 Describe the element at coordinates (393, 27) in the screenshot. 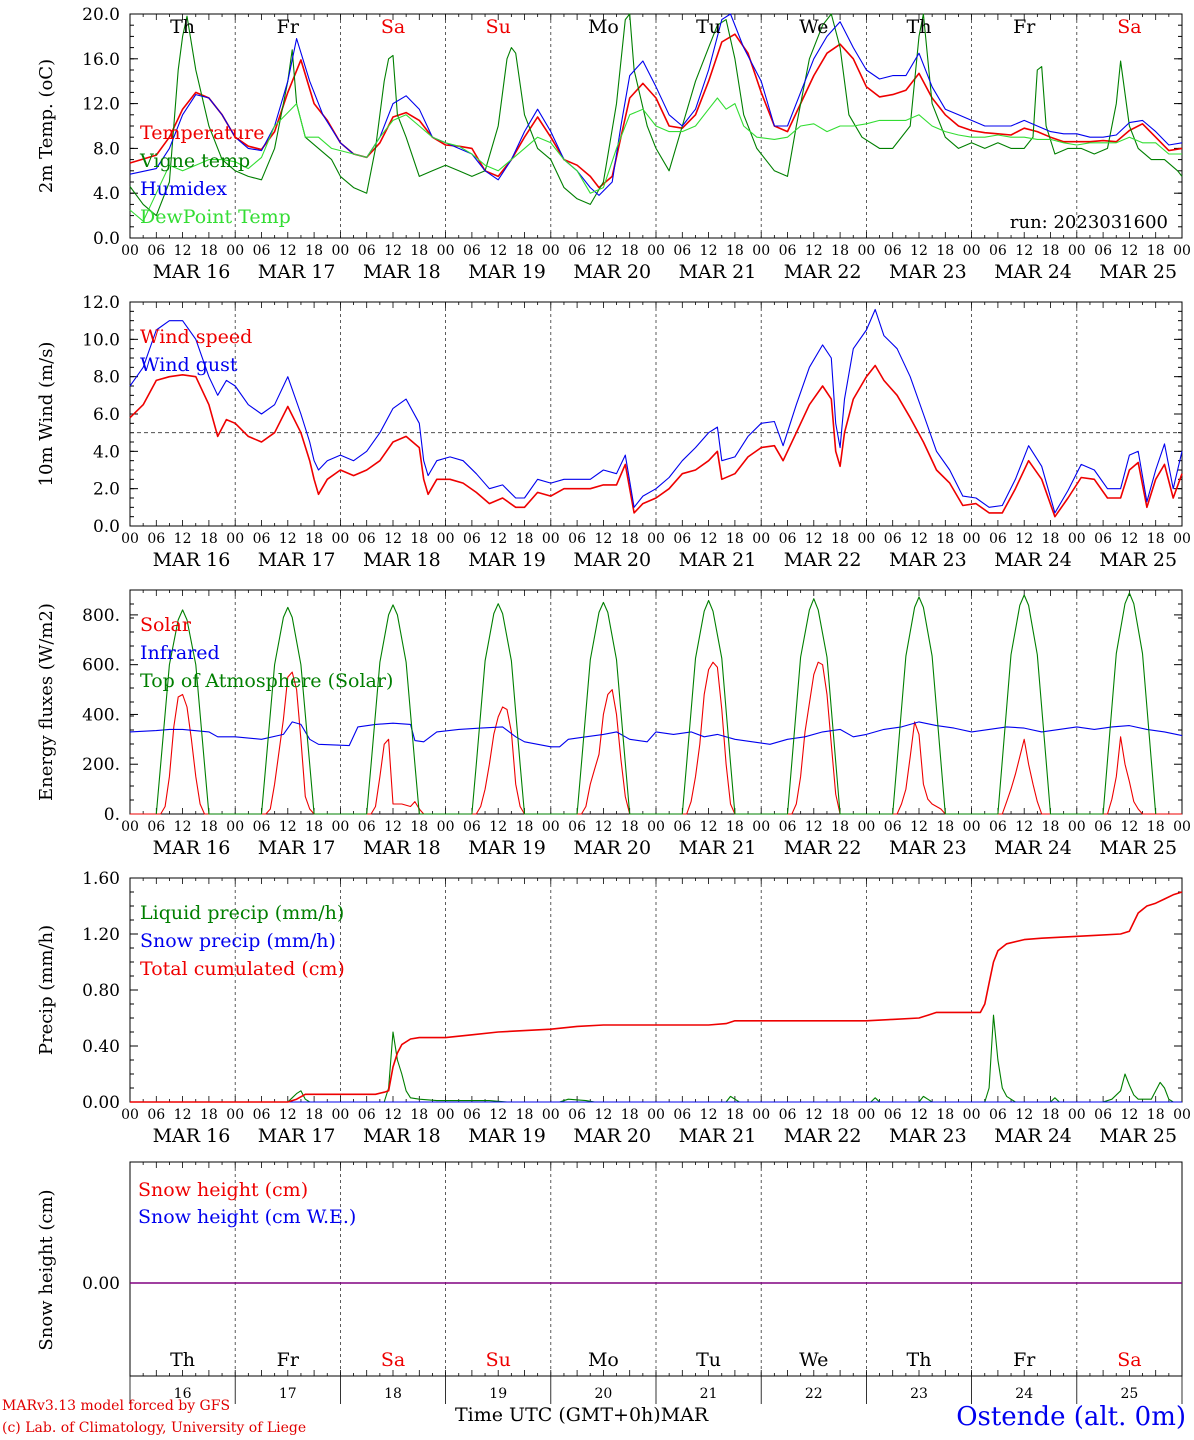

I see `day-name-label: Sa` at that location.